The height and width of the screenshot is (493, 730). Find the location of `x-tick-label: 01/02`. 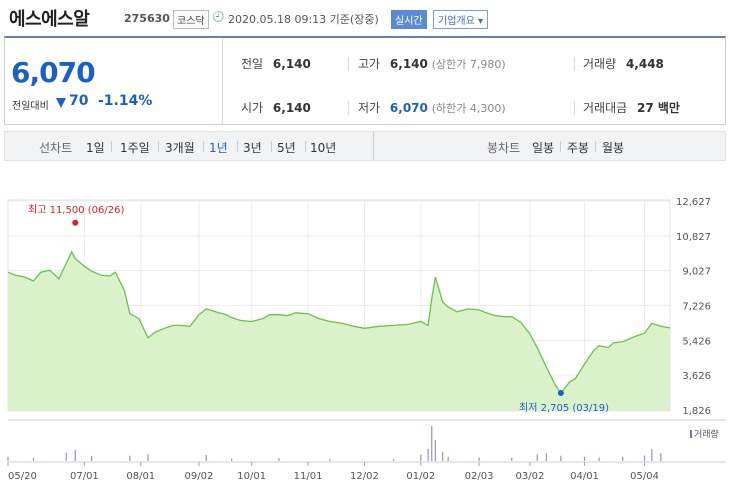

x-tick-label: 01/02 is located at coordinates (420, 476).